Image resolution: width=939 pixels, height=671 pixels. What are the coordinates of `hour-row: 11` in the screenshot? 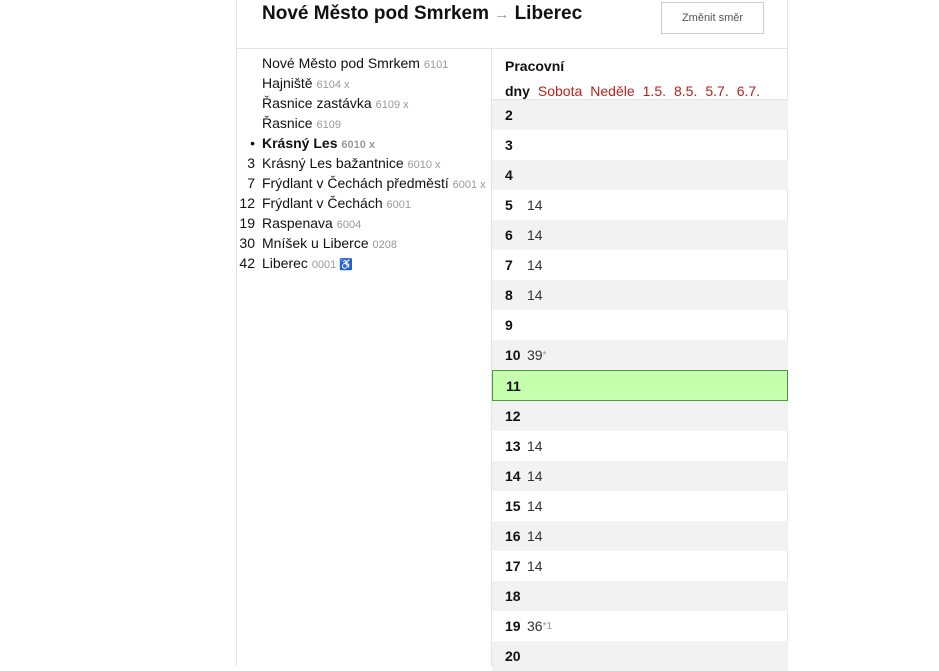 It's located at (640, 385).